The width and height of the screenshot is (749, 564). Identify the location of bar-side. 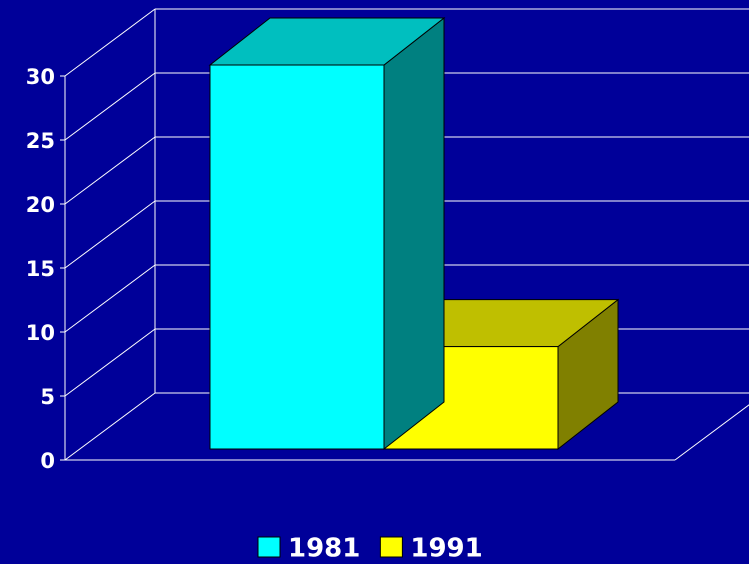
(414, 233).